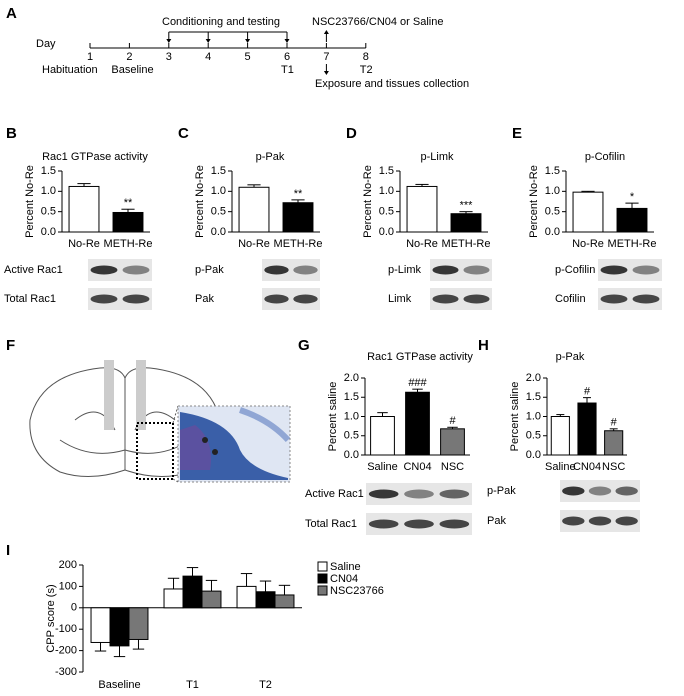  What do you see at coordinates (605, 157) in the screenshot?
I see `chart-title: p-Cofilin` at bounding box center [605, 157].